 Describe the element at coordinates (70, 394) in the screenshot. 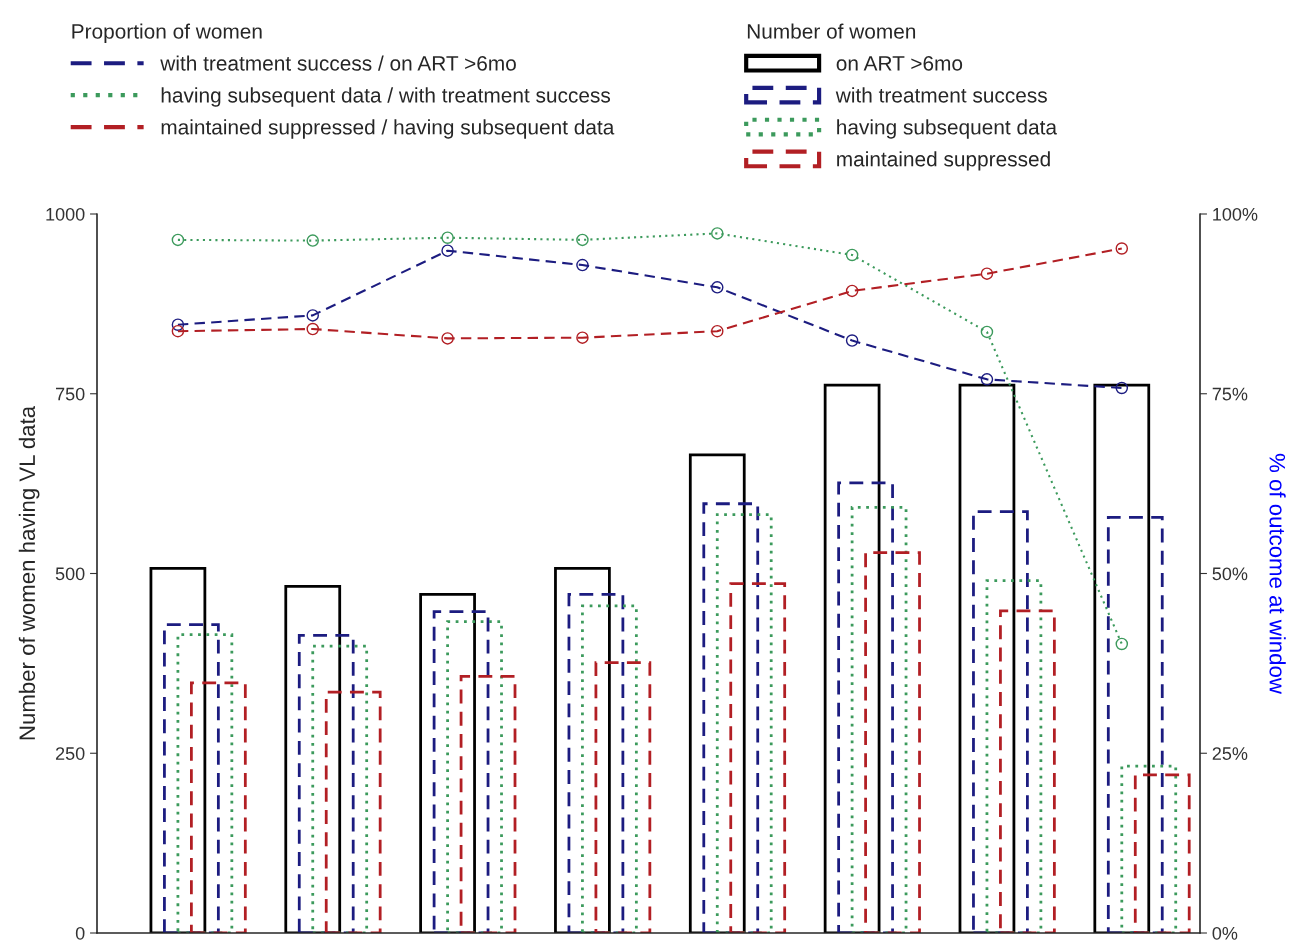

I see `y-tick-label: 750` at that location.